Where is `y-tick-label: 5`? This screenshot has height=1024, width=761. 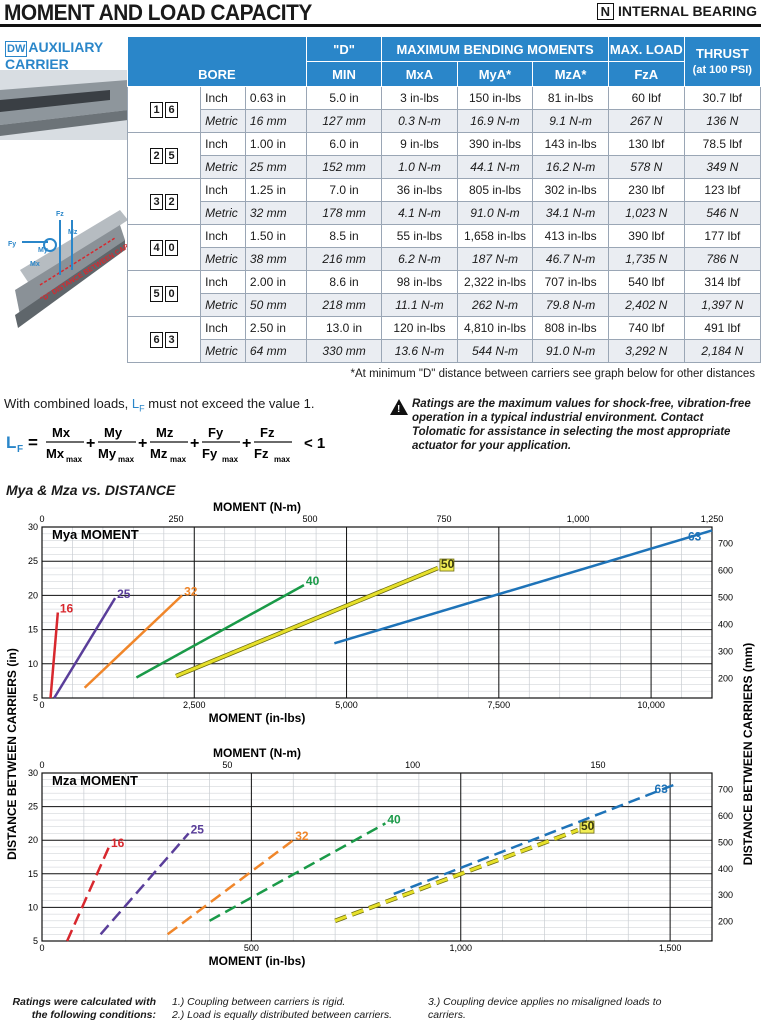 y-tick-label: 5 is located at coordinates (35, 698).